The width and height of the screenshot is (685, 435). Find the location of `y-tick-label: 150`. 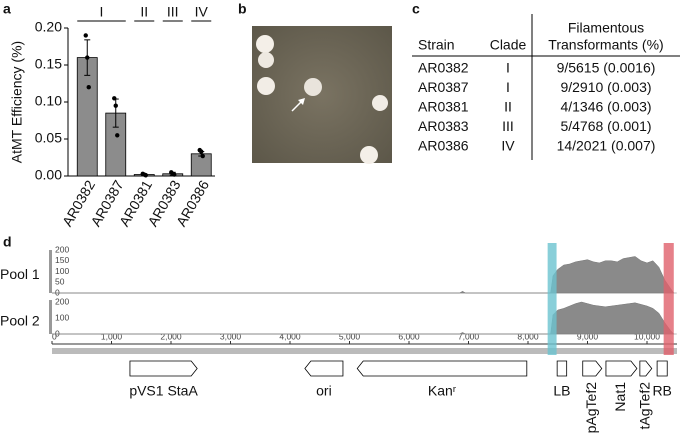

y-tick-label: 150 is located at coordinates (62, 260).